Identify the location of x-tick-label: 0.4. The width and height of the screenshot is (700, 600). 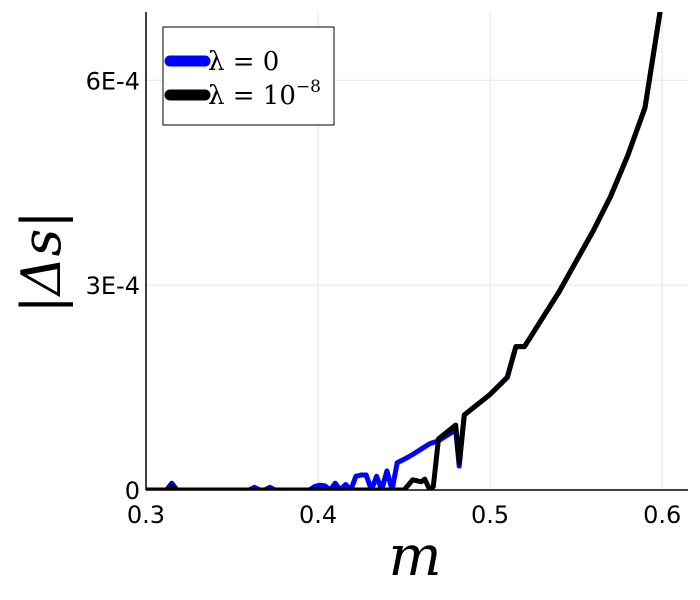
(318, 515).